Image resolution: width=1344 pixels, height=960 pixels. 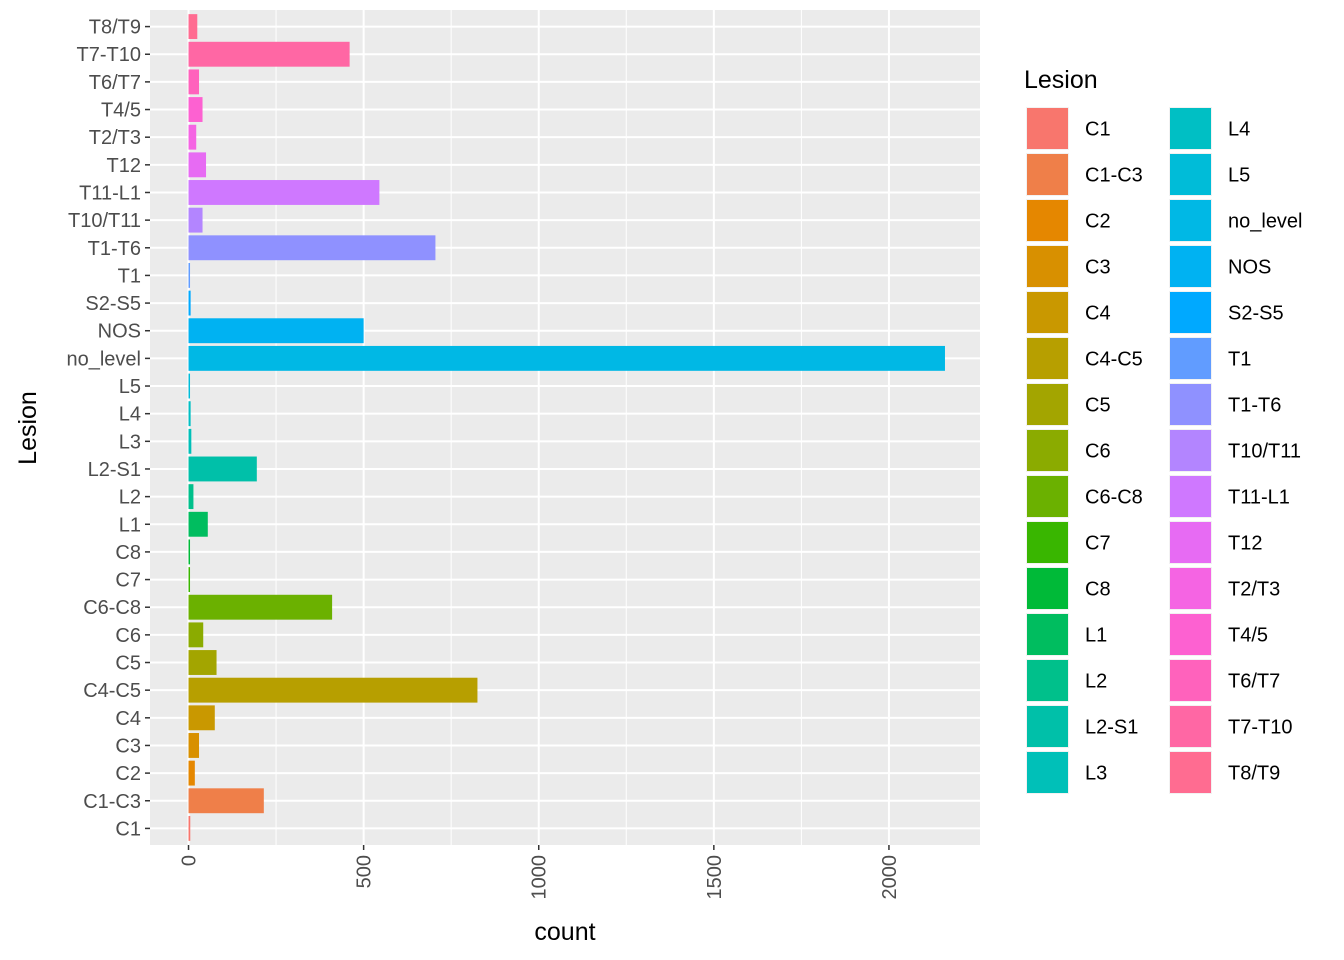 What do you see at coordinates (1239, 130) in the screenshot?
I see `legend-label: L4` at bounding box center [1239, 130].